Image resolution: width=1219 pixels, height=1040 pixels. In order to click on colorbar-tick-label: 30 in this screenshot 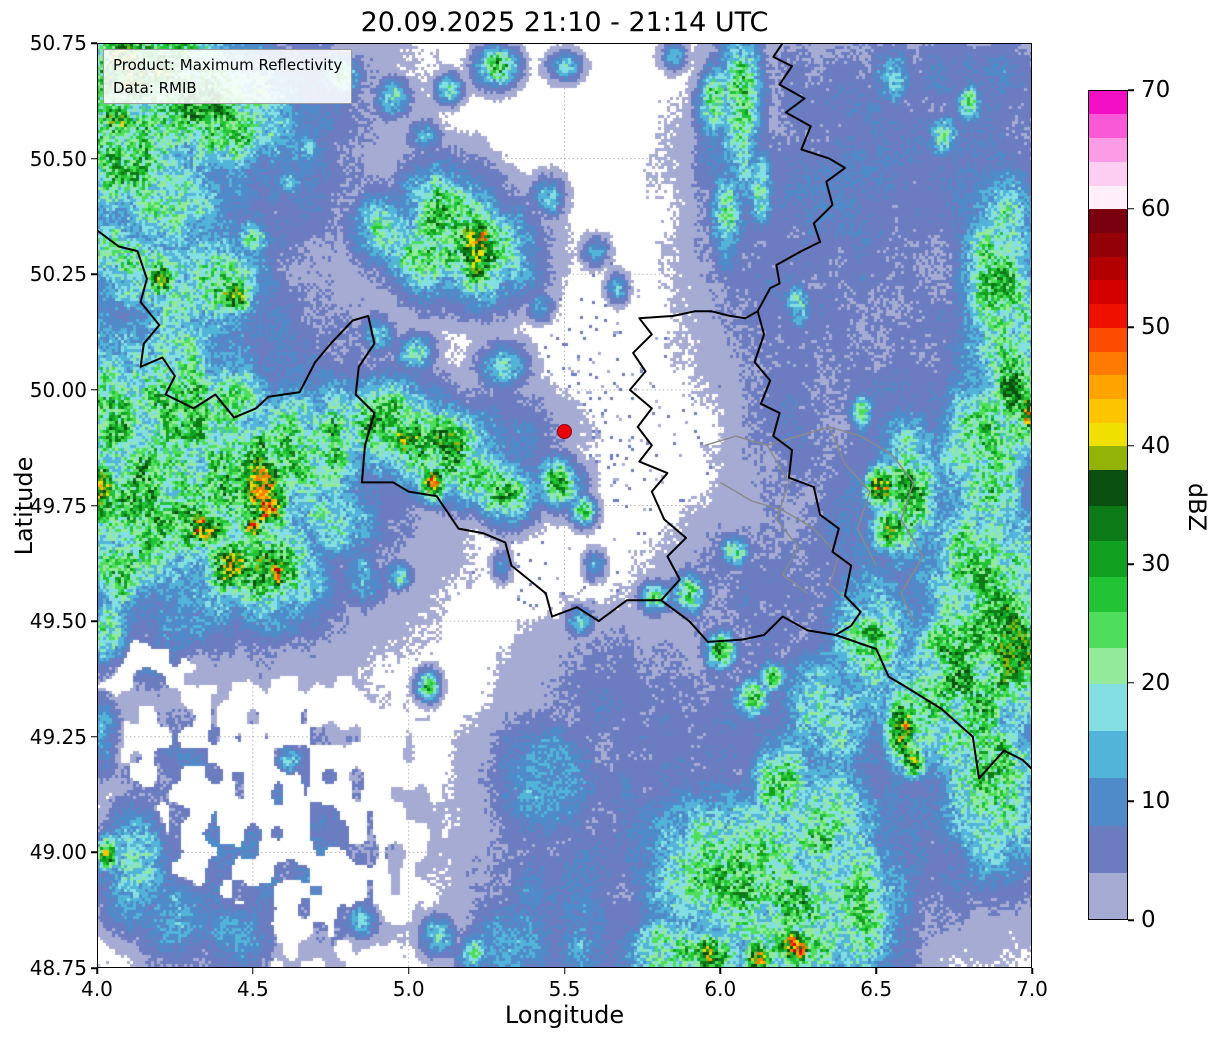, I will do `click(1156, 564)`.